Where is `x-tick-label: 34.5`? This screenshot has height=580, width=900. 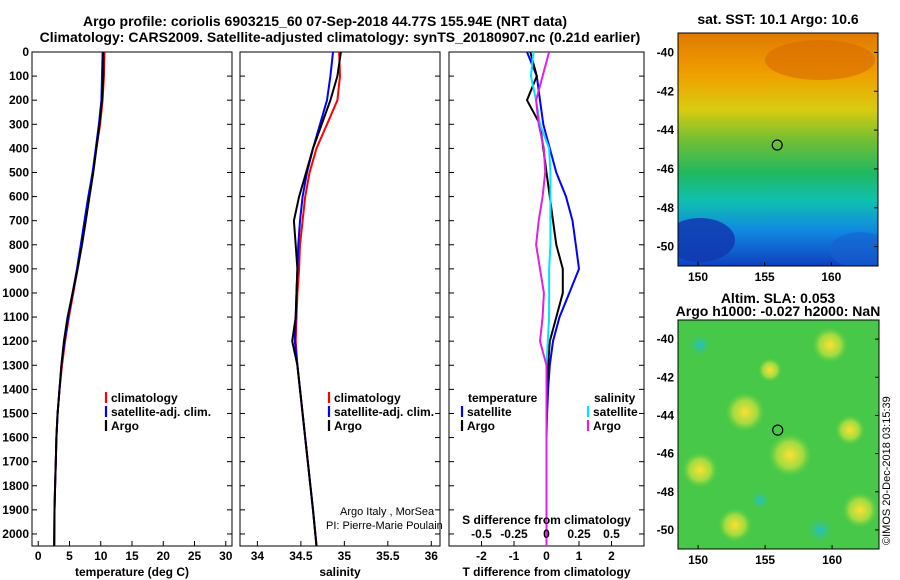
x-tick-label: 34.5 is located at coordinates (301, 556).